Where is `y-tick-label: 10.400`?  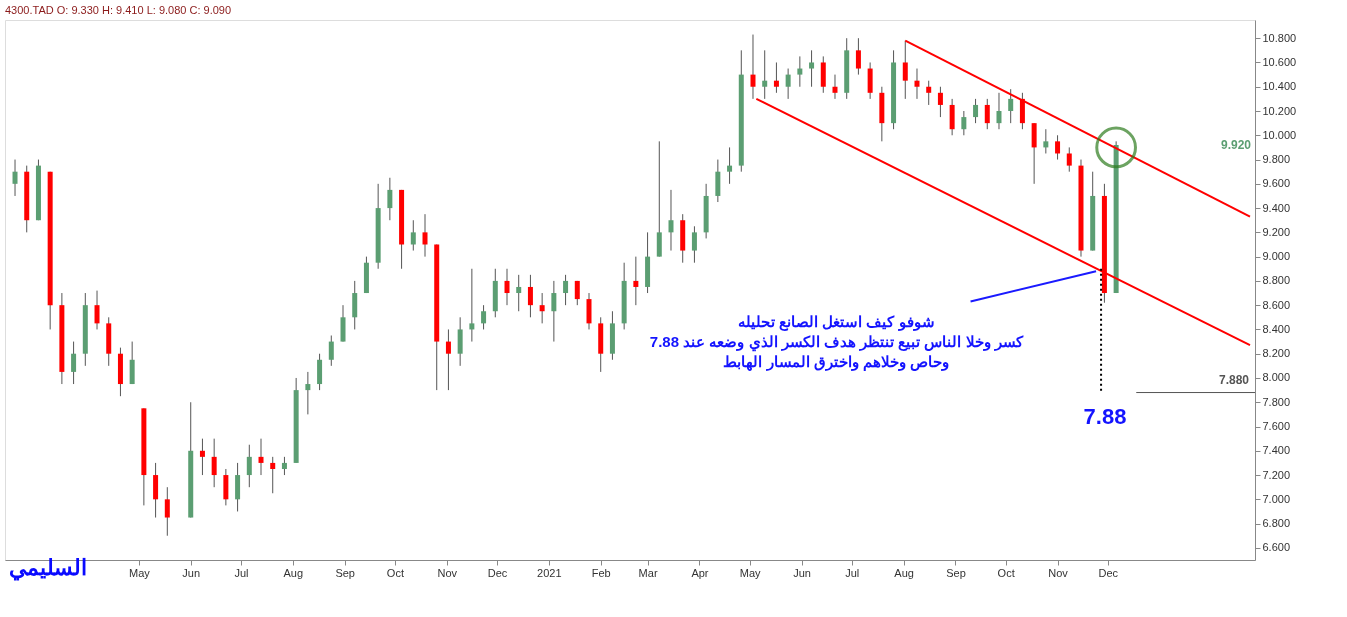 y-tick-label: 10.400 is located at coordinates (1279, 86).